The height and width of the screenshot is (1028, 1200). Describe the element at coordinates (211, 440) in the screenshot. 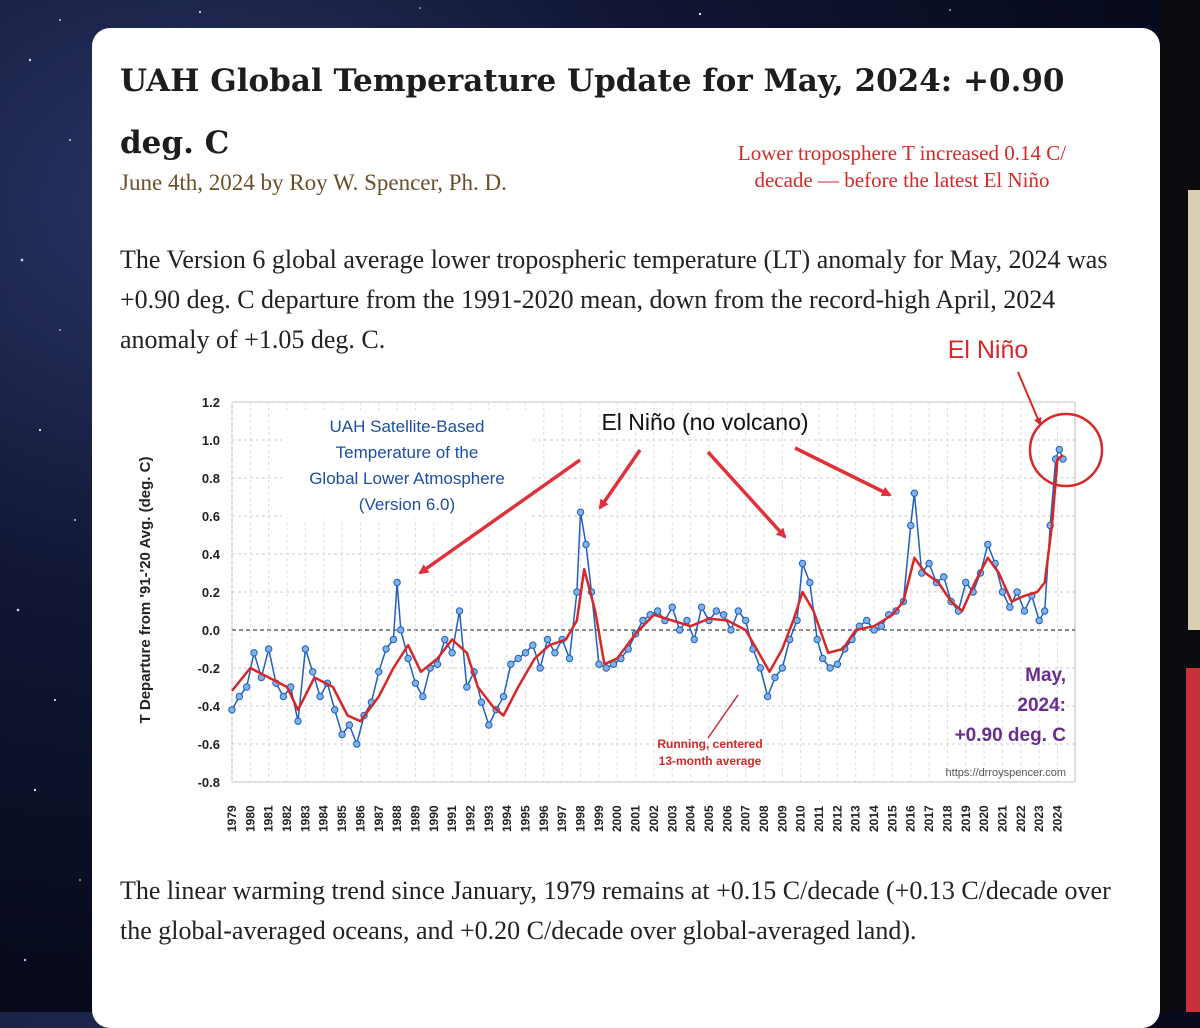

I see `y-tick-label: 1.0` at that location.